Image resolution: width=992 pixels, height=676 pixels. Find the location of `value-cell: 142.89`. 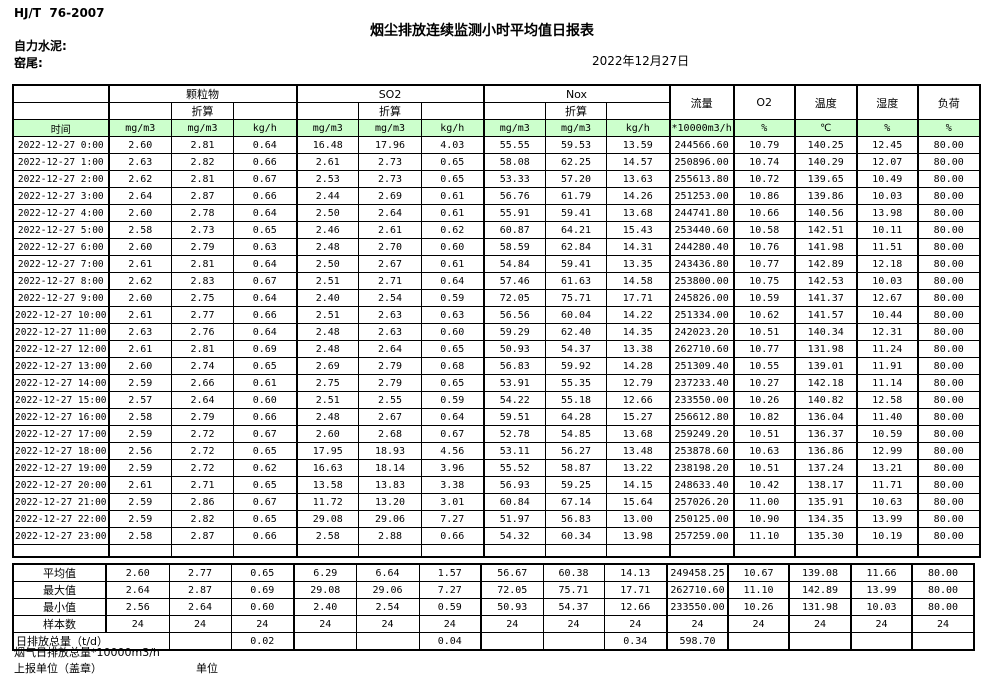

value-cell: 142.89 is located at coordinates (825, 264).